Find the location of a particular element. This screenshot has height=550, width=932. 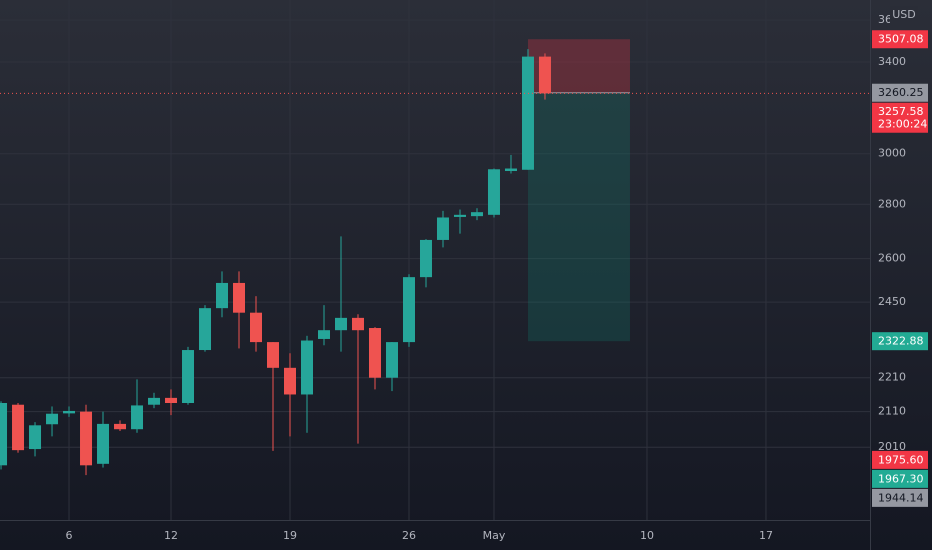

y-tick-label: 2450 is located at coordinates (892, 301).